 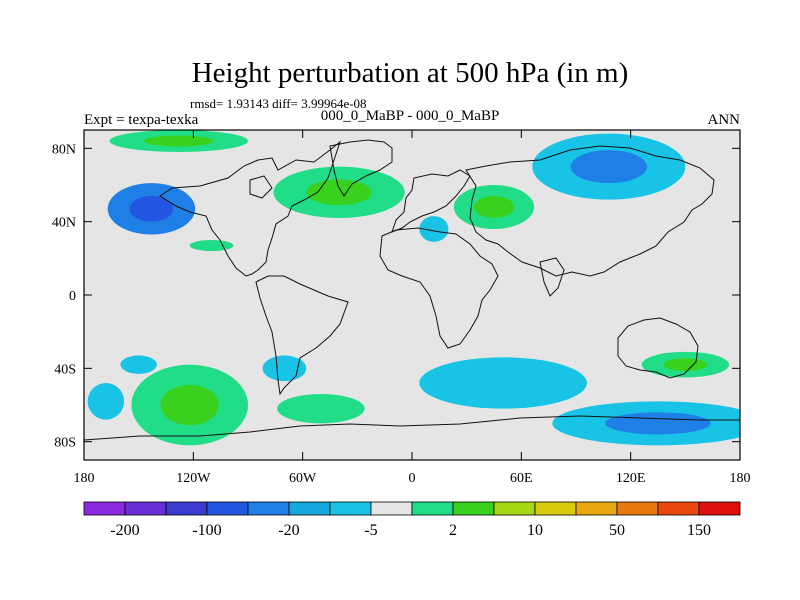 I want to click on colorbar-label: 50, so click(x=617, y=530).